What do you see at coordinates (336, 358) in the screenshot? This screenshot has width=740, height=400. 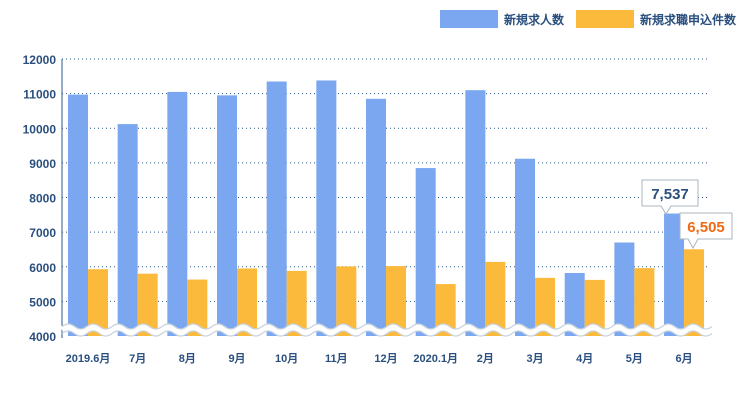 I see `x-tick-label: 11月` at bounding box center [336, 358].